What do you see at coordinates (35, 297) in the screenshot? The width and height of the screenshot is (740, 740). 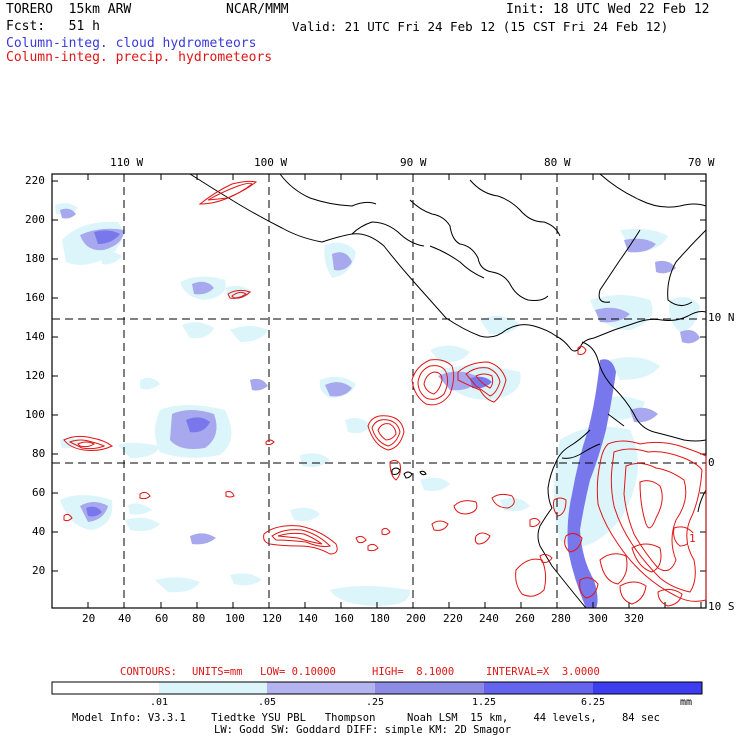 I see `y-tick: 160` at bounding box center [35, 297].